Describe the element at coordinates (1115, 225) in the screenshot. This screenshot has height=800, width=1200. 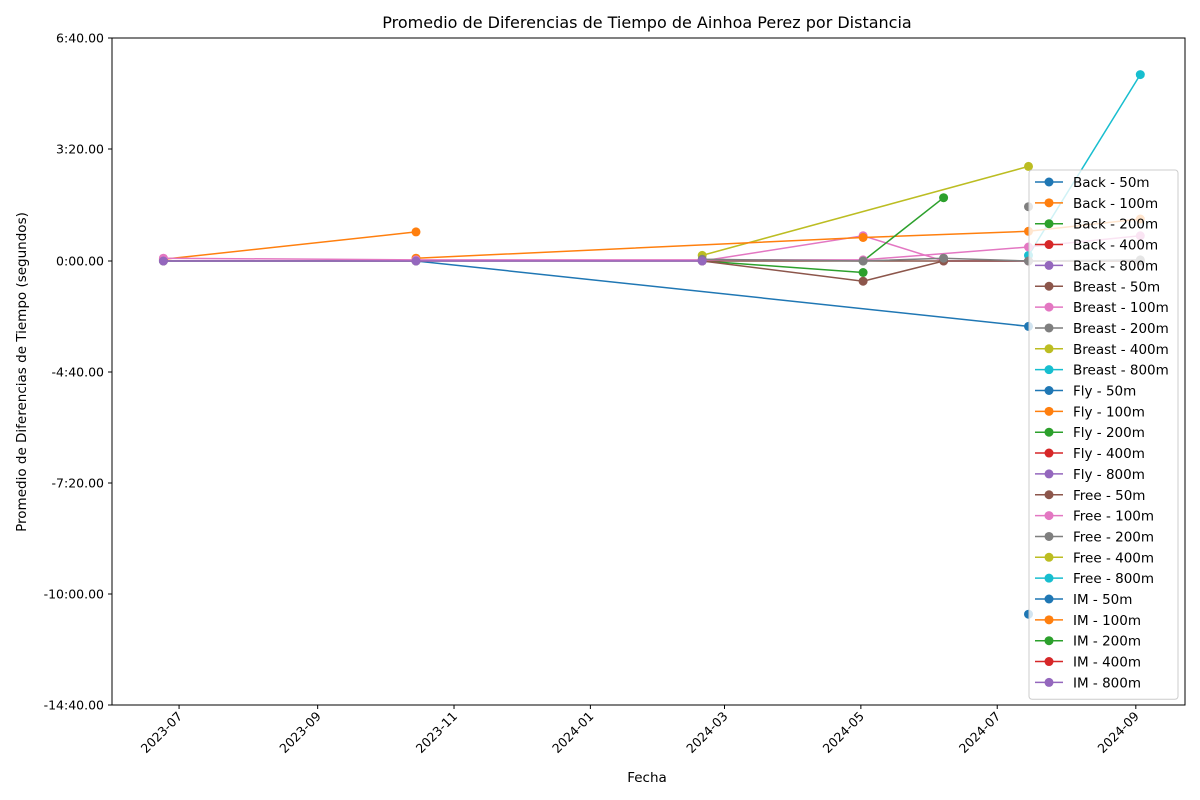
I see `legend-label: Back - 200m` at that location.